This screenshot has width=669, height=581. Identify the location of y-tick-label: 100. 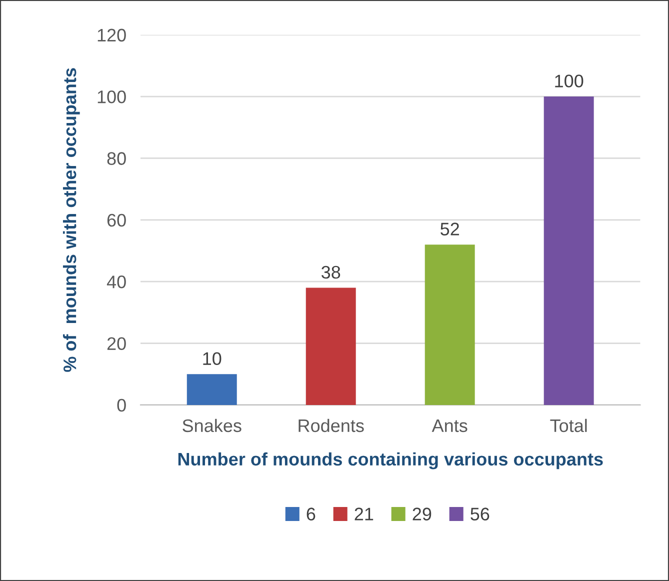
(112, 97).